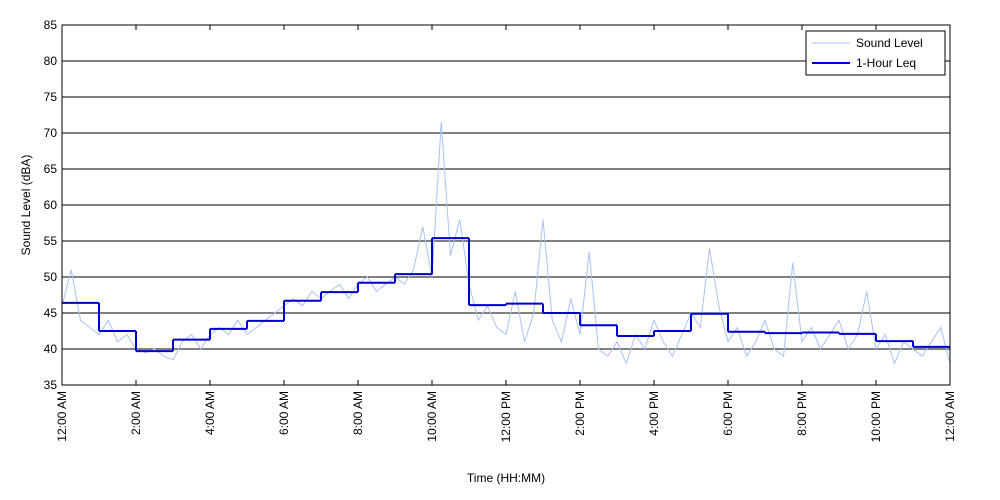  What do you see at coordinates (886, 63) in the screenshot?
I see `legend-label: 1-Hour Leq` at bounding box center [886, 63].